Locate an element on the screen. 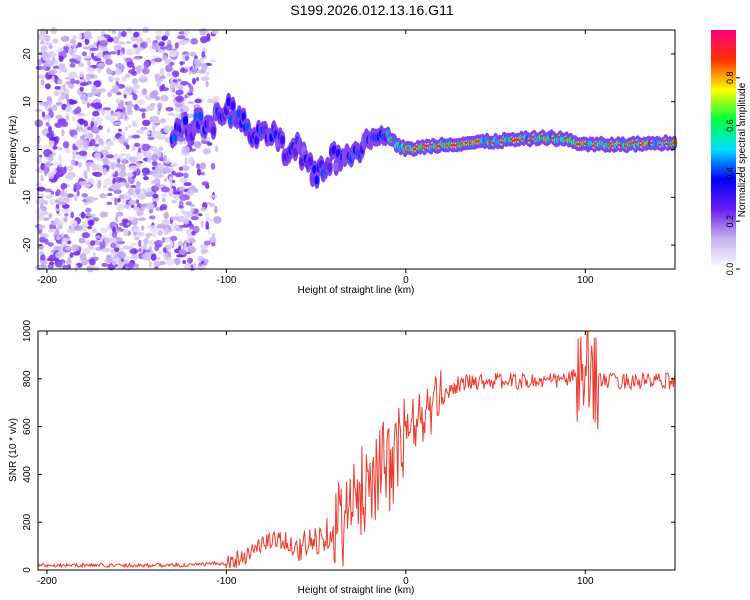 The image size is (750, 600). colorbar-ticks: 0.0 0.2 0.4 0.6 0.8 is located at coordinates (732, 173).